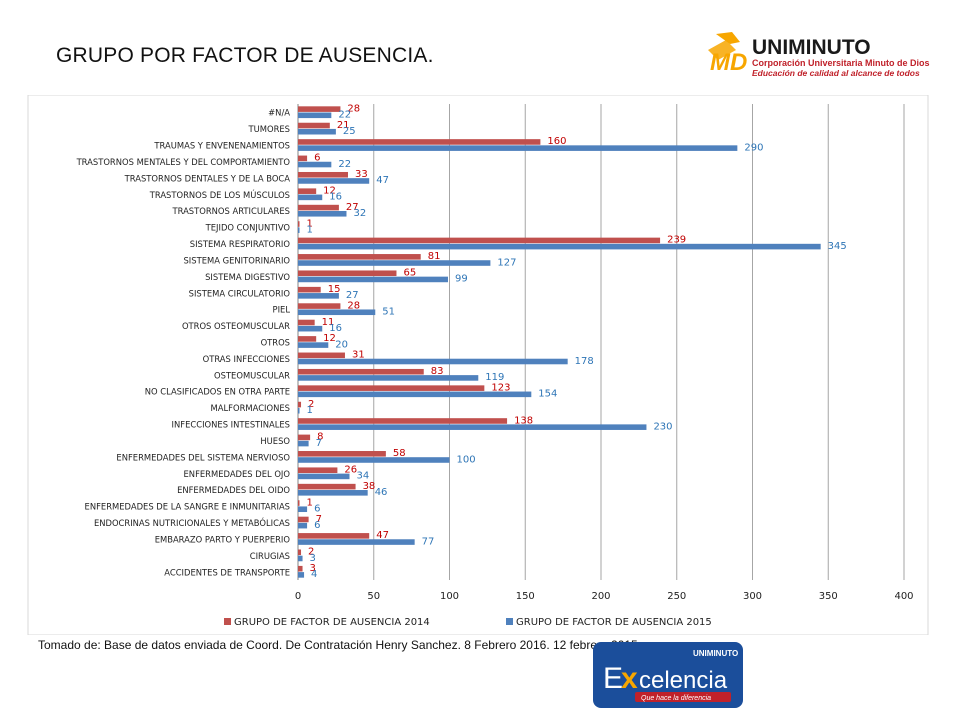 The width and height of the screenshot is (960, 720). What do you see at coordinates (683, 697) in the screenshot?
I see `excelencia-tagline-bar` at bounding box center [683, 697].